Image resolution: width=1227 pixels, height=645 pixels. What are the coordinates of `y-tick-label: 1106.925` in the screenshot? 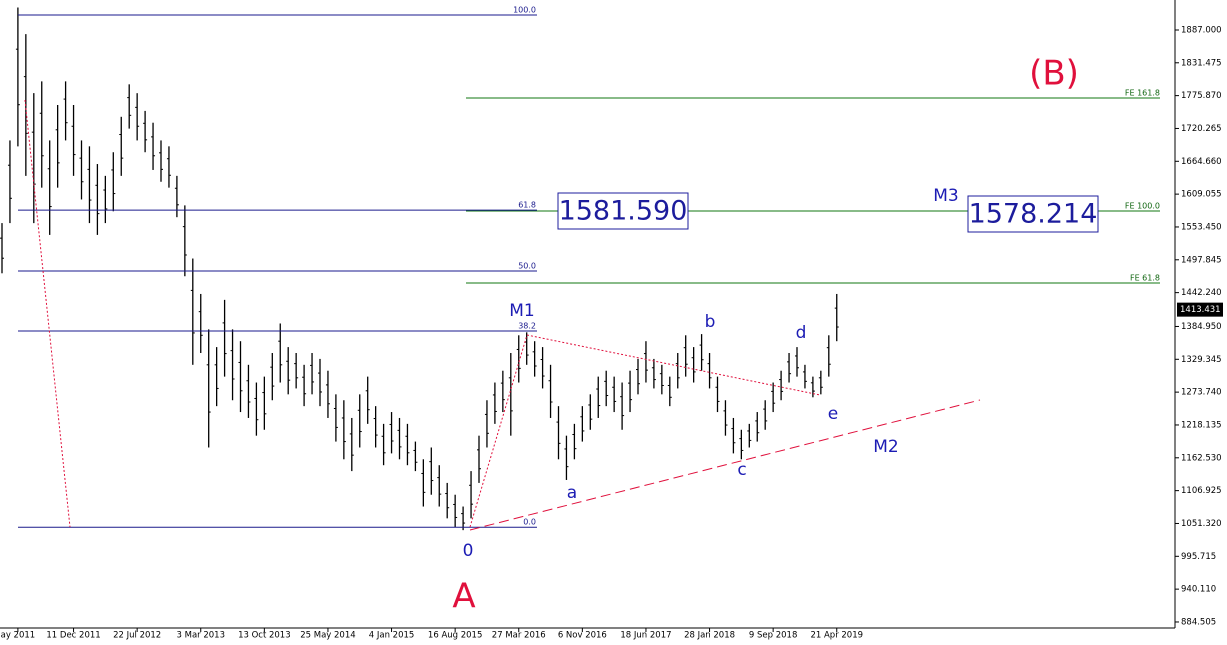 It's located at (1201, 491).